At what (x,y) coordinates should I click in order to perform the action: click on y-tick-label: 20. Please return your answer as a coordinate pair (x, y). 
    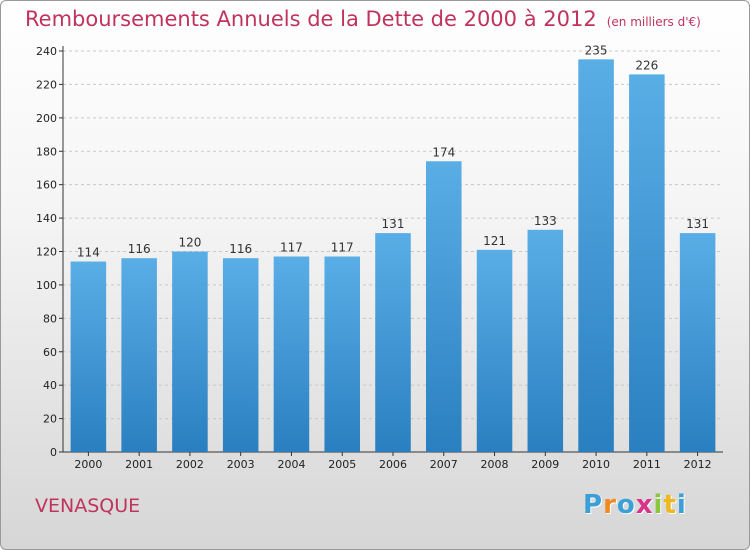
    Looking at the image, I should click on (50, 419).